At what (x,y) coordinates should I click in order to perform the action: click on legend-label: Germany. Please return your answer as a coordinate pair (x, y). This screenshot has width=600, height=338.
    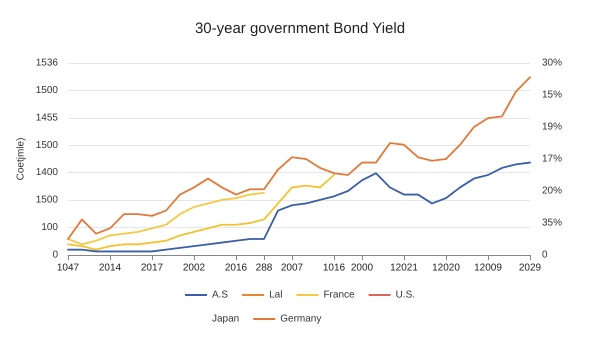
    Looking at the image, I should click on (301, 319).